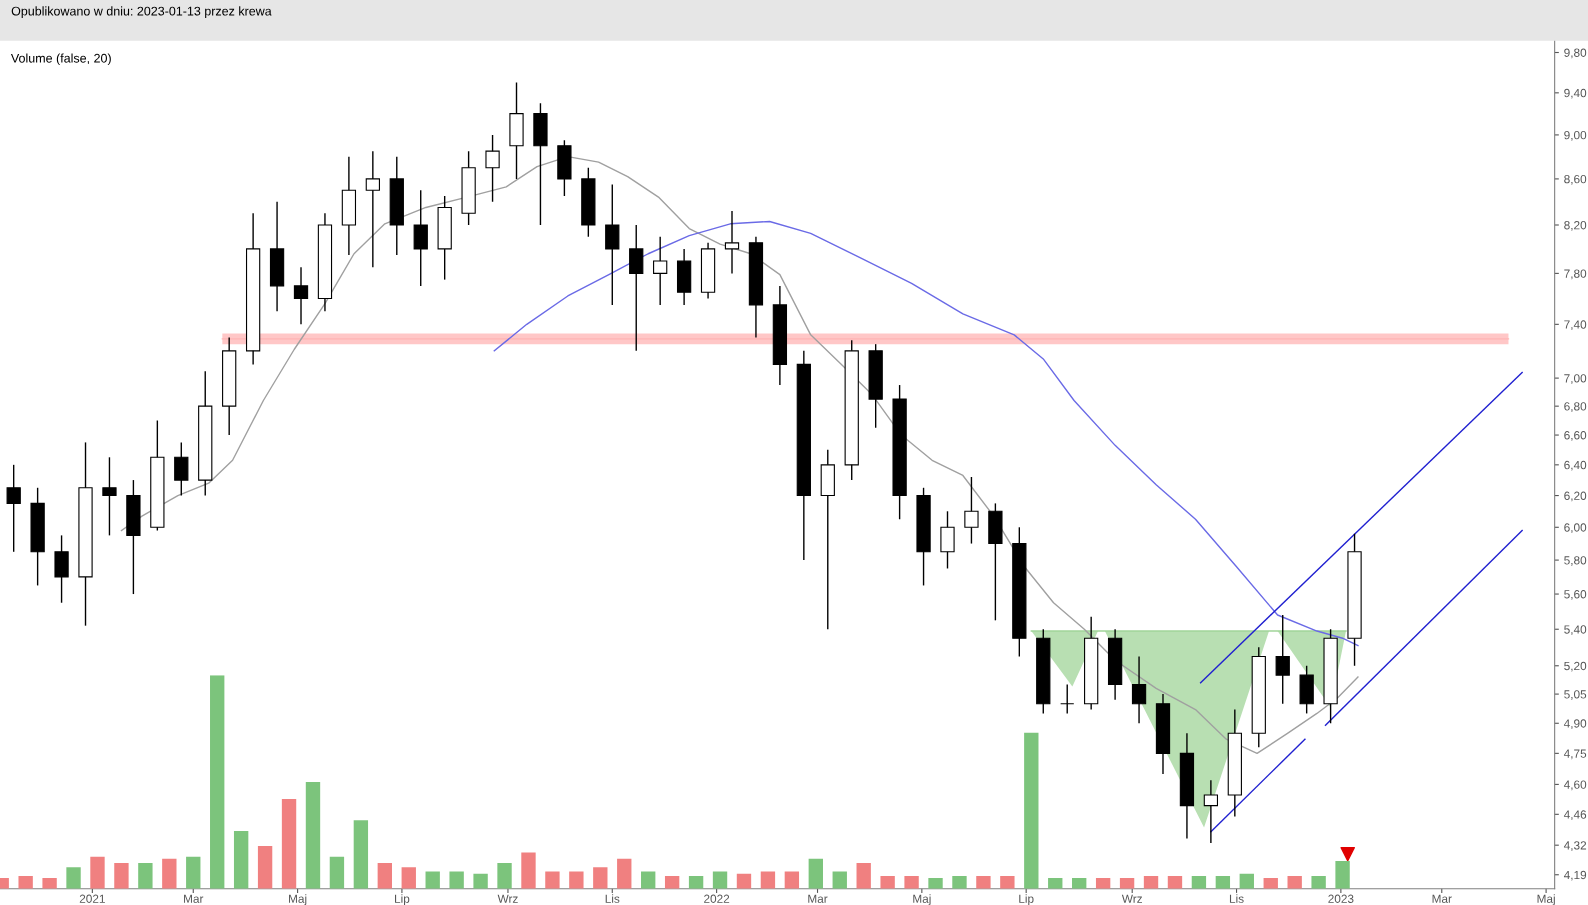 Image resolution: width=1588 pixels, height=905 pixels. I want to click on y-tick-label: 6,40, so click(1575, 465).